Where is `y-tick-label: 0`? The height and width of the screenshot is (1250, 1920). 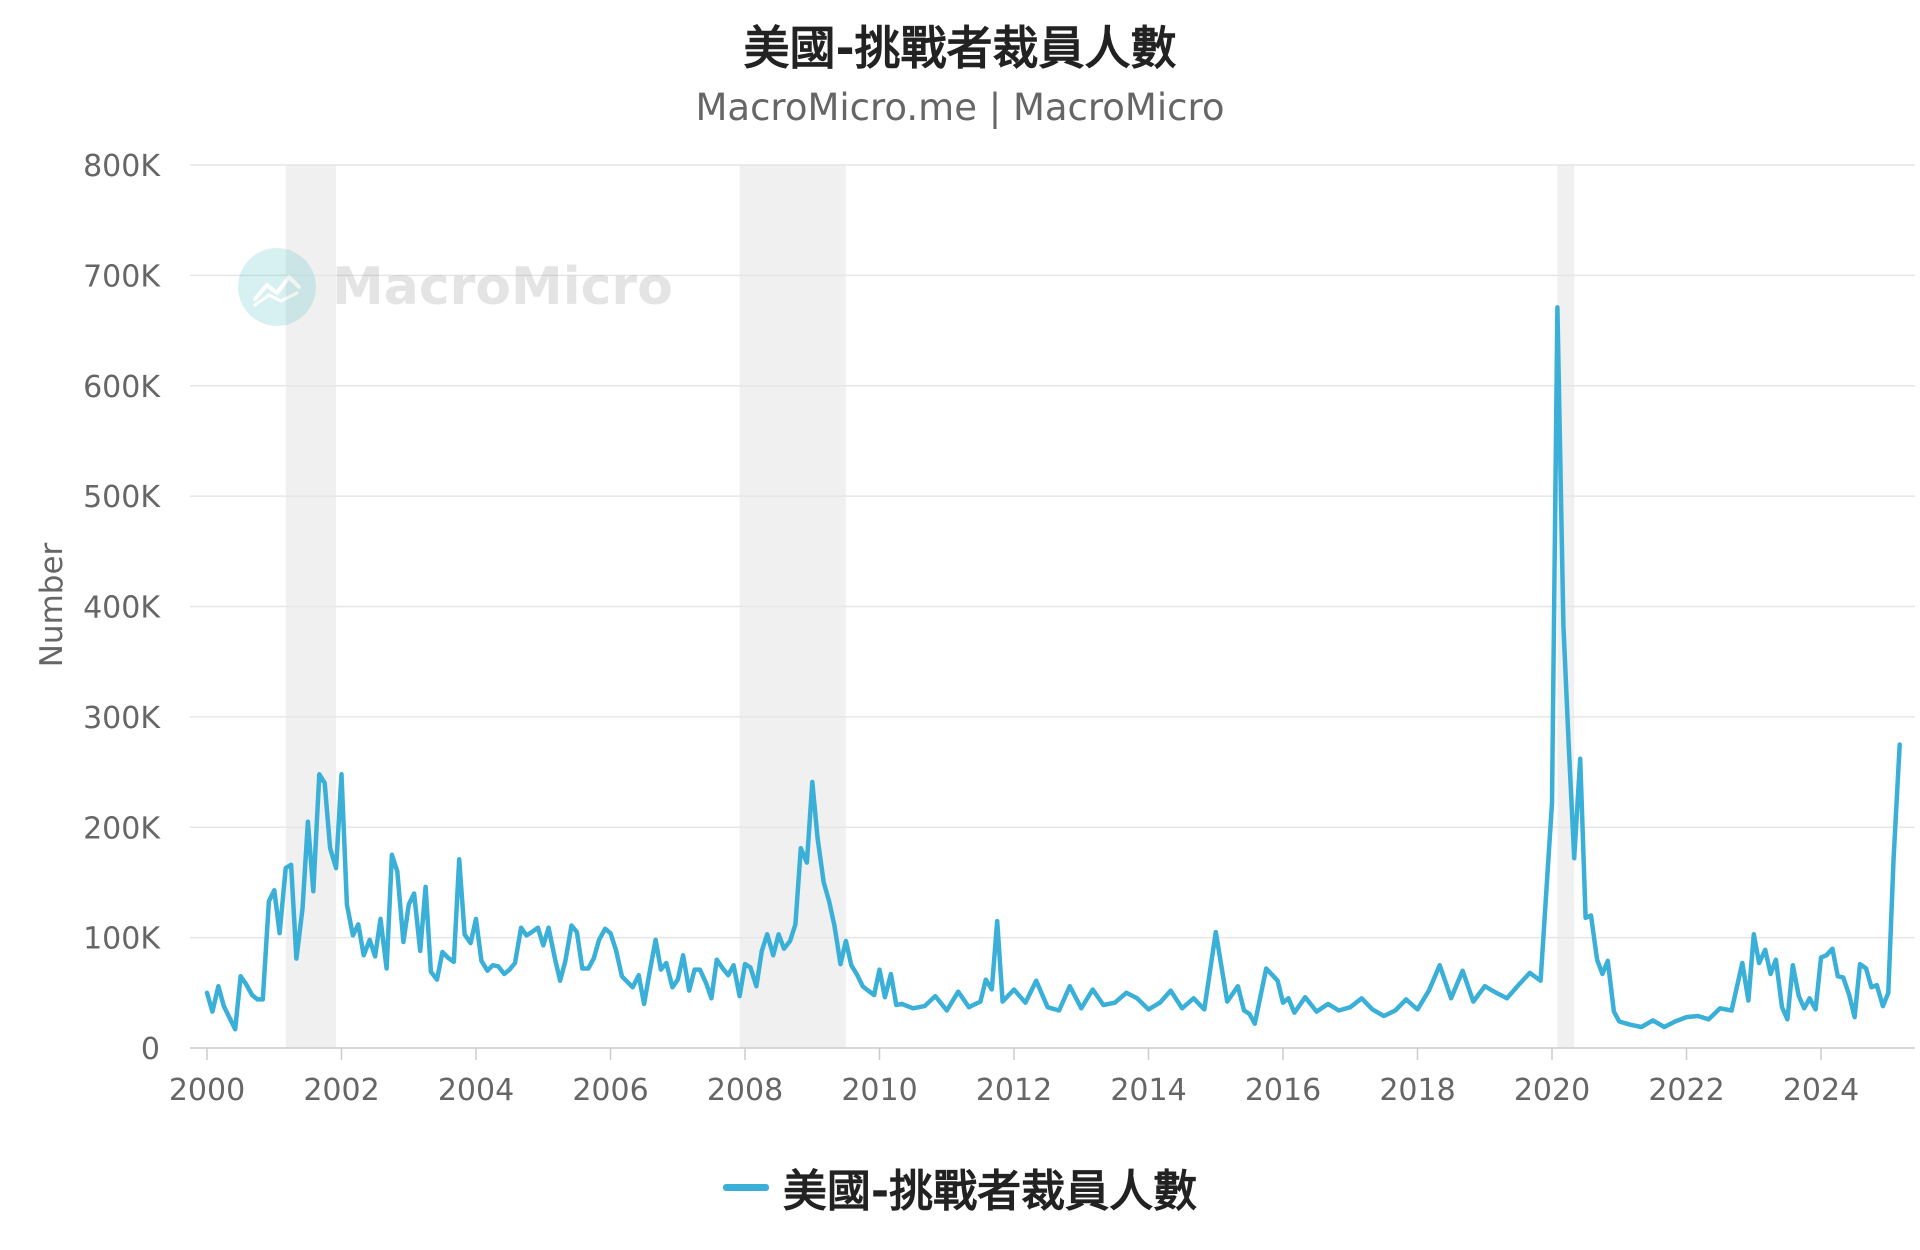 y-tick-label: 0 is located at coordinates (150, 1049).